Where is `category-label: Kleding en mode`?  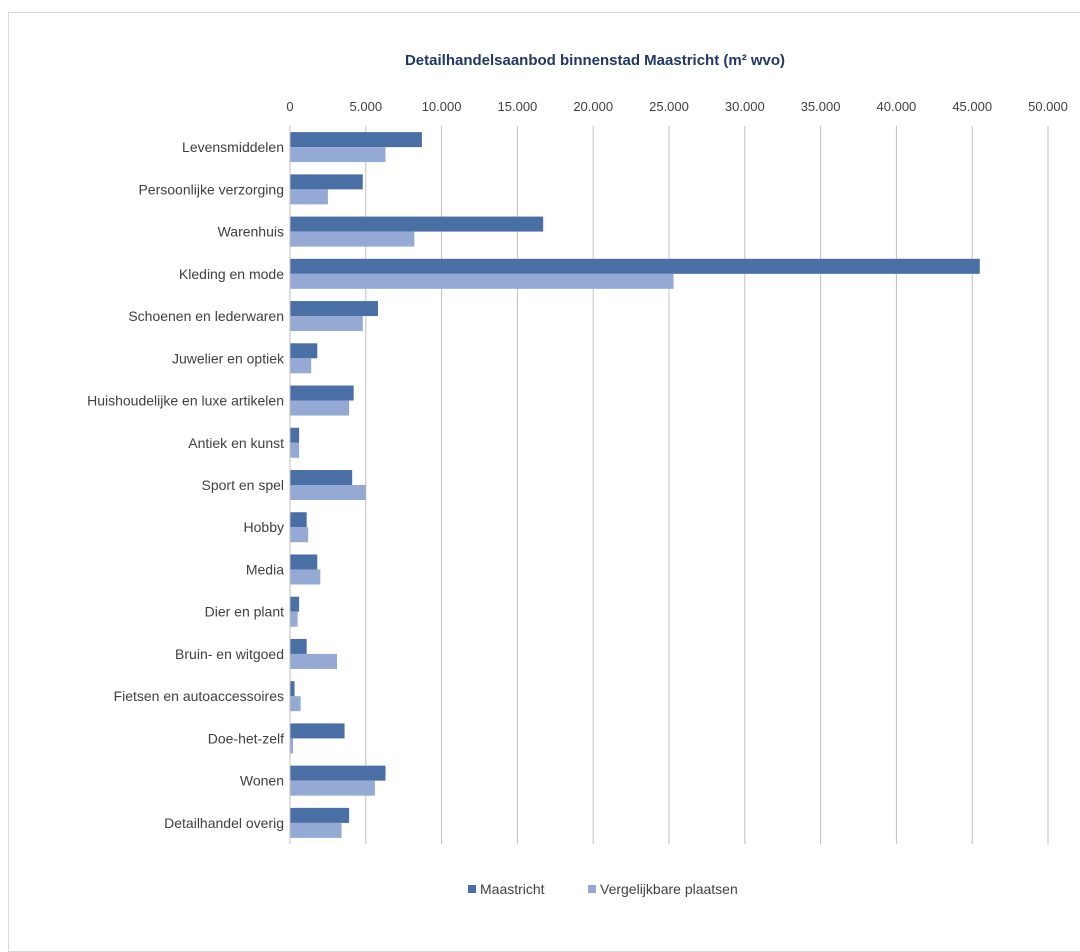
category-label: Kleding en mode is located at coordinates (231, 274).